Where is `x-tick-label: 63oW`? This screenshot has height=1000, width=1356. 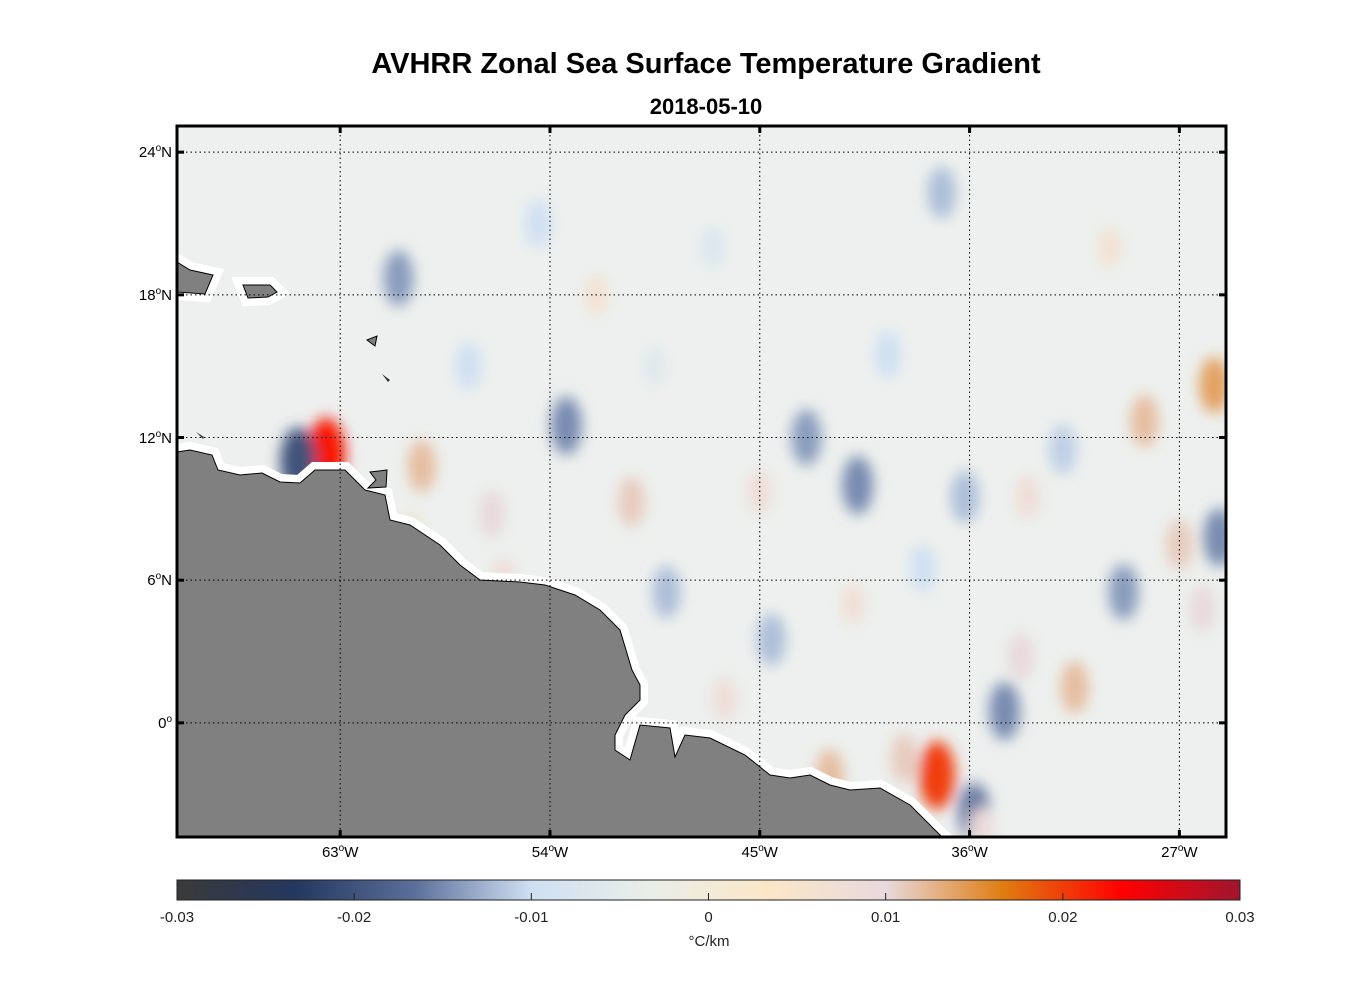
x-tick-label: 63oW is located at coordinates (340, 852).